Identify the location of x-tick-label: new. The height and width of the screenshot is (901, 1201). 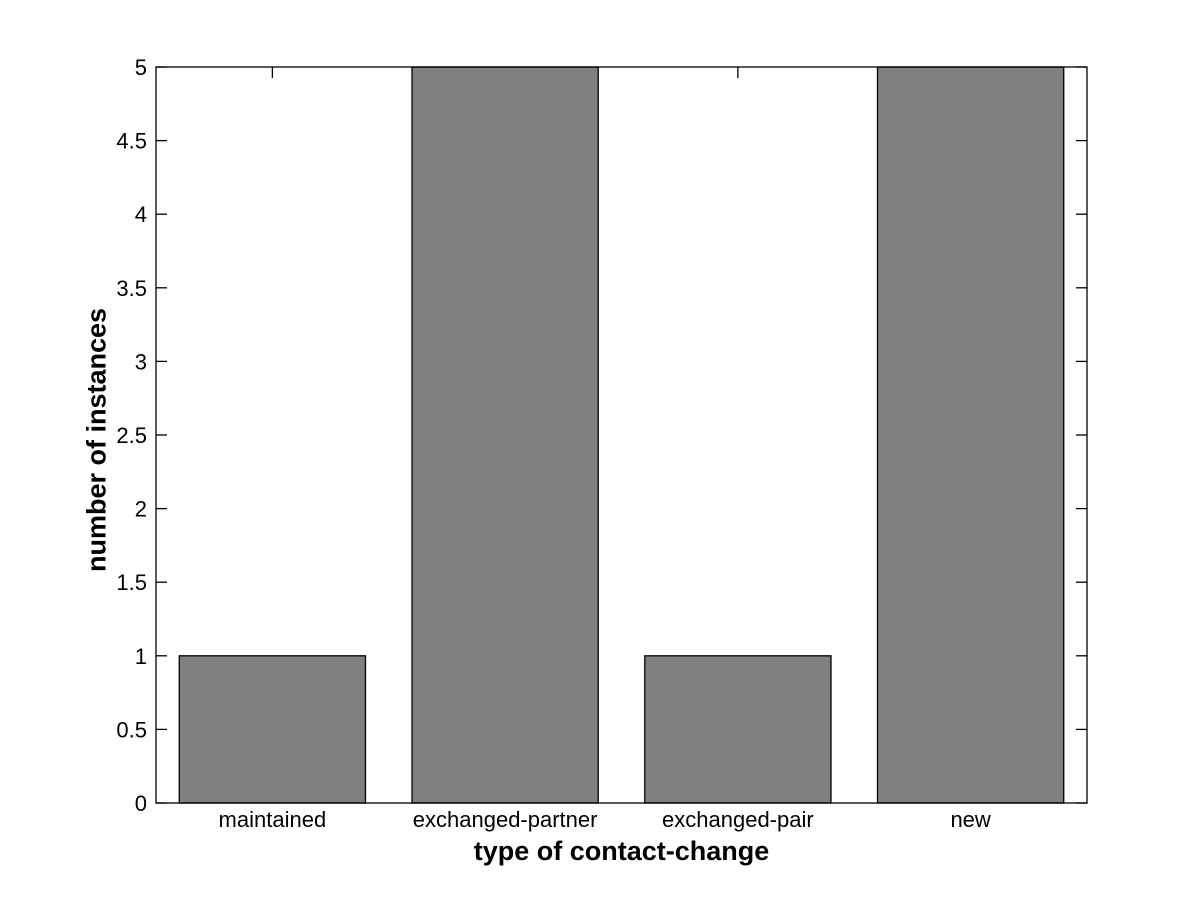
(970, 819).